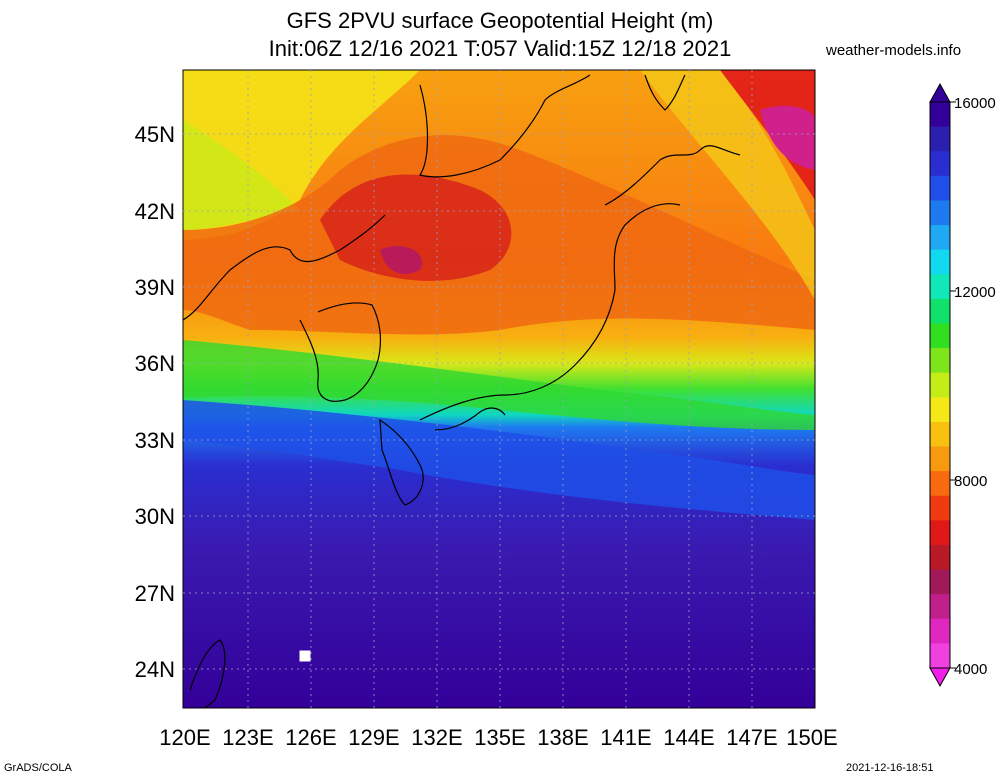 This screenshot has height=779, width=1000. What do you see at coordinates (155, 516) in the screenshot?
I see `lat-label: 30N` at bounding box center [155, 516].